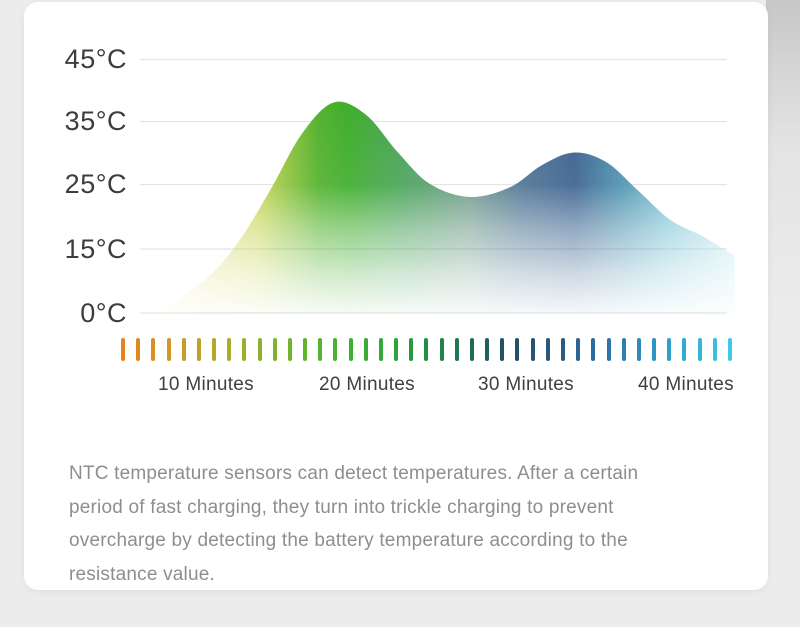 This screenshot has width=800, height=627. I want to click on y-axis-label-45: 45°C, so click(95, 59).